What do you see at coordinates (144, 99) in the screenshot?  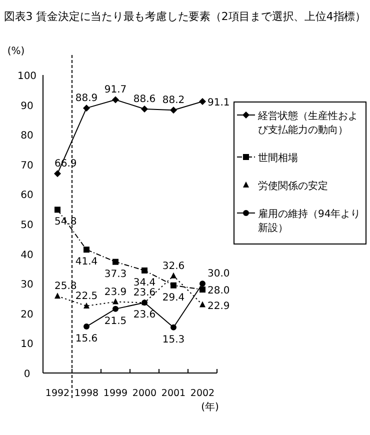 I see `data-label: 88.6` at bounding box center [144, 99].